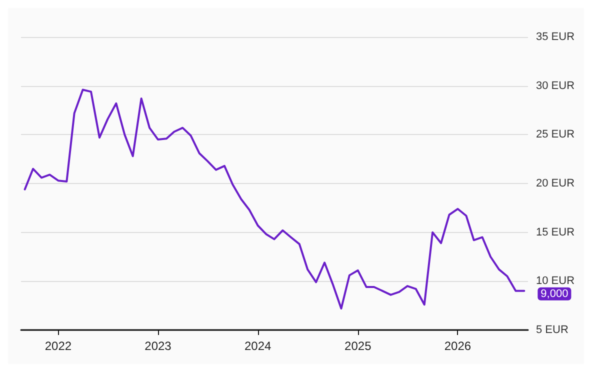 The image size is (592, 372). Describe the element at coordinates (554, 294) in the screenshot. I see `annotation: 9,000` at that location.